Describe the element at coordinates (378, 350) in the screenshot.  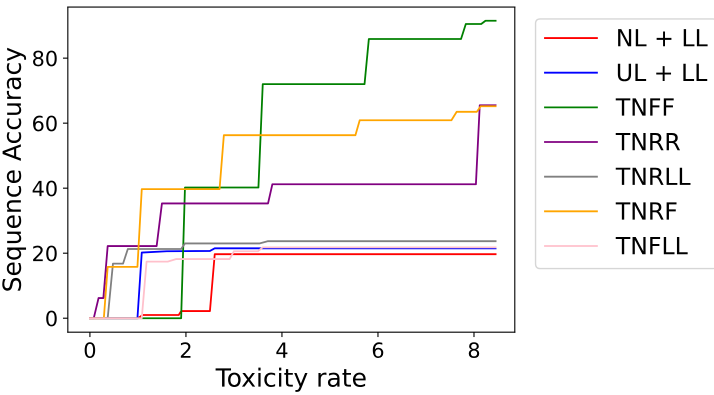
I see `x-tick-label: 6` at that location.